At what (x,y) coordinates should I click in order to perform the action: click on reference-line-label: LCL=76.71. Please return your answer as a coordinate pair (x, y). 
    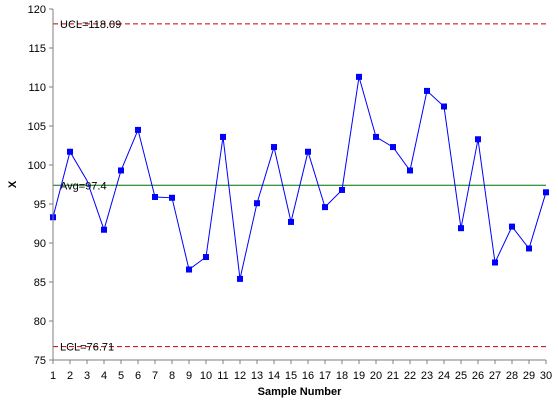
    Looking at the image, I should click on (87, 348).